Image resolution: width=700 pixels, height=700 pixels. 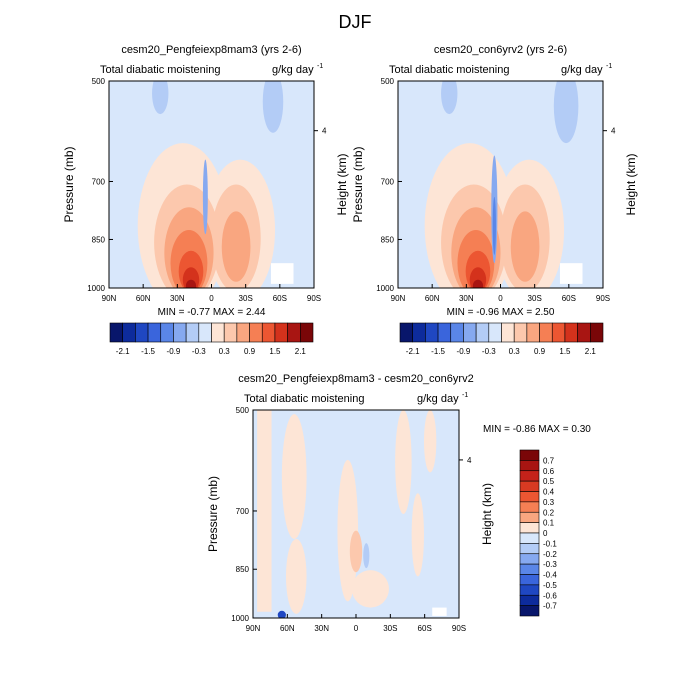 I want to click on colorbar: -2.1 -1.5 -0.9 -0.3 0.3 0.9 1.5 2.1, so click(x=501, y=339).